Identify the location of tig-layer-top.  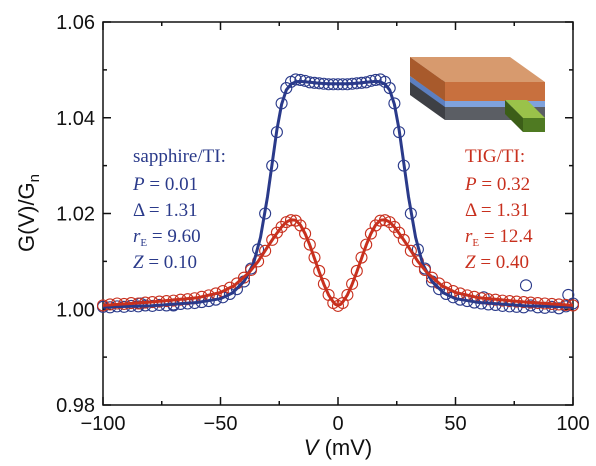
(477, 69).